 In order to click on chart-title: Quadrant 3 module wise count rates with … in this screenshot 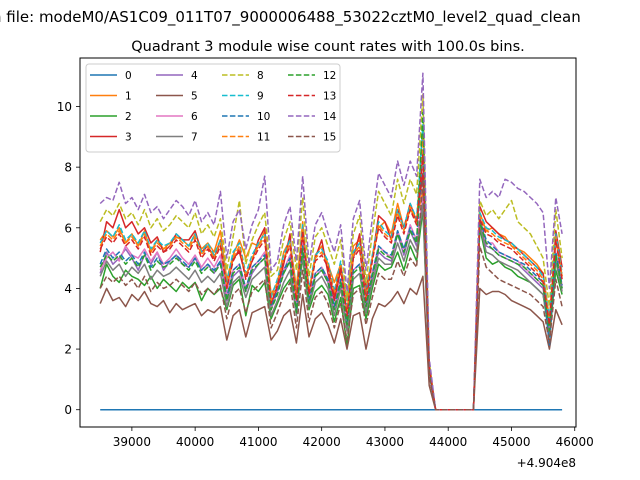, I will do `click(328, 47)`.